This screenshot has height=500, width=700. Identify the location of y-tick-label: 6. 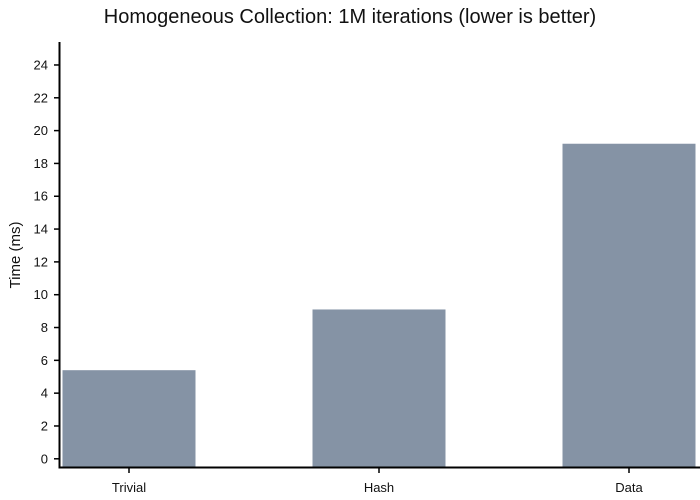
(44, 360).